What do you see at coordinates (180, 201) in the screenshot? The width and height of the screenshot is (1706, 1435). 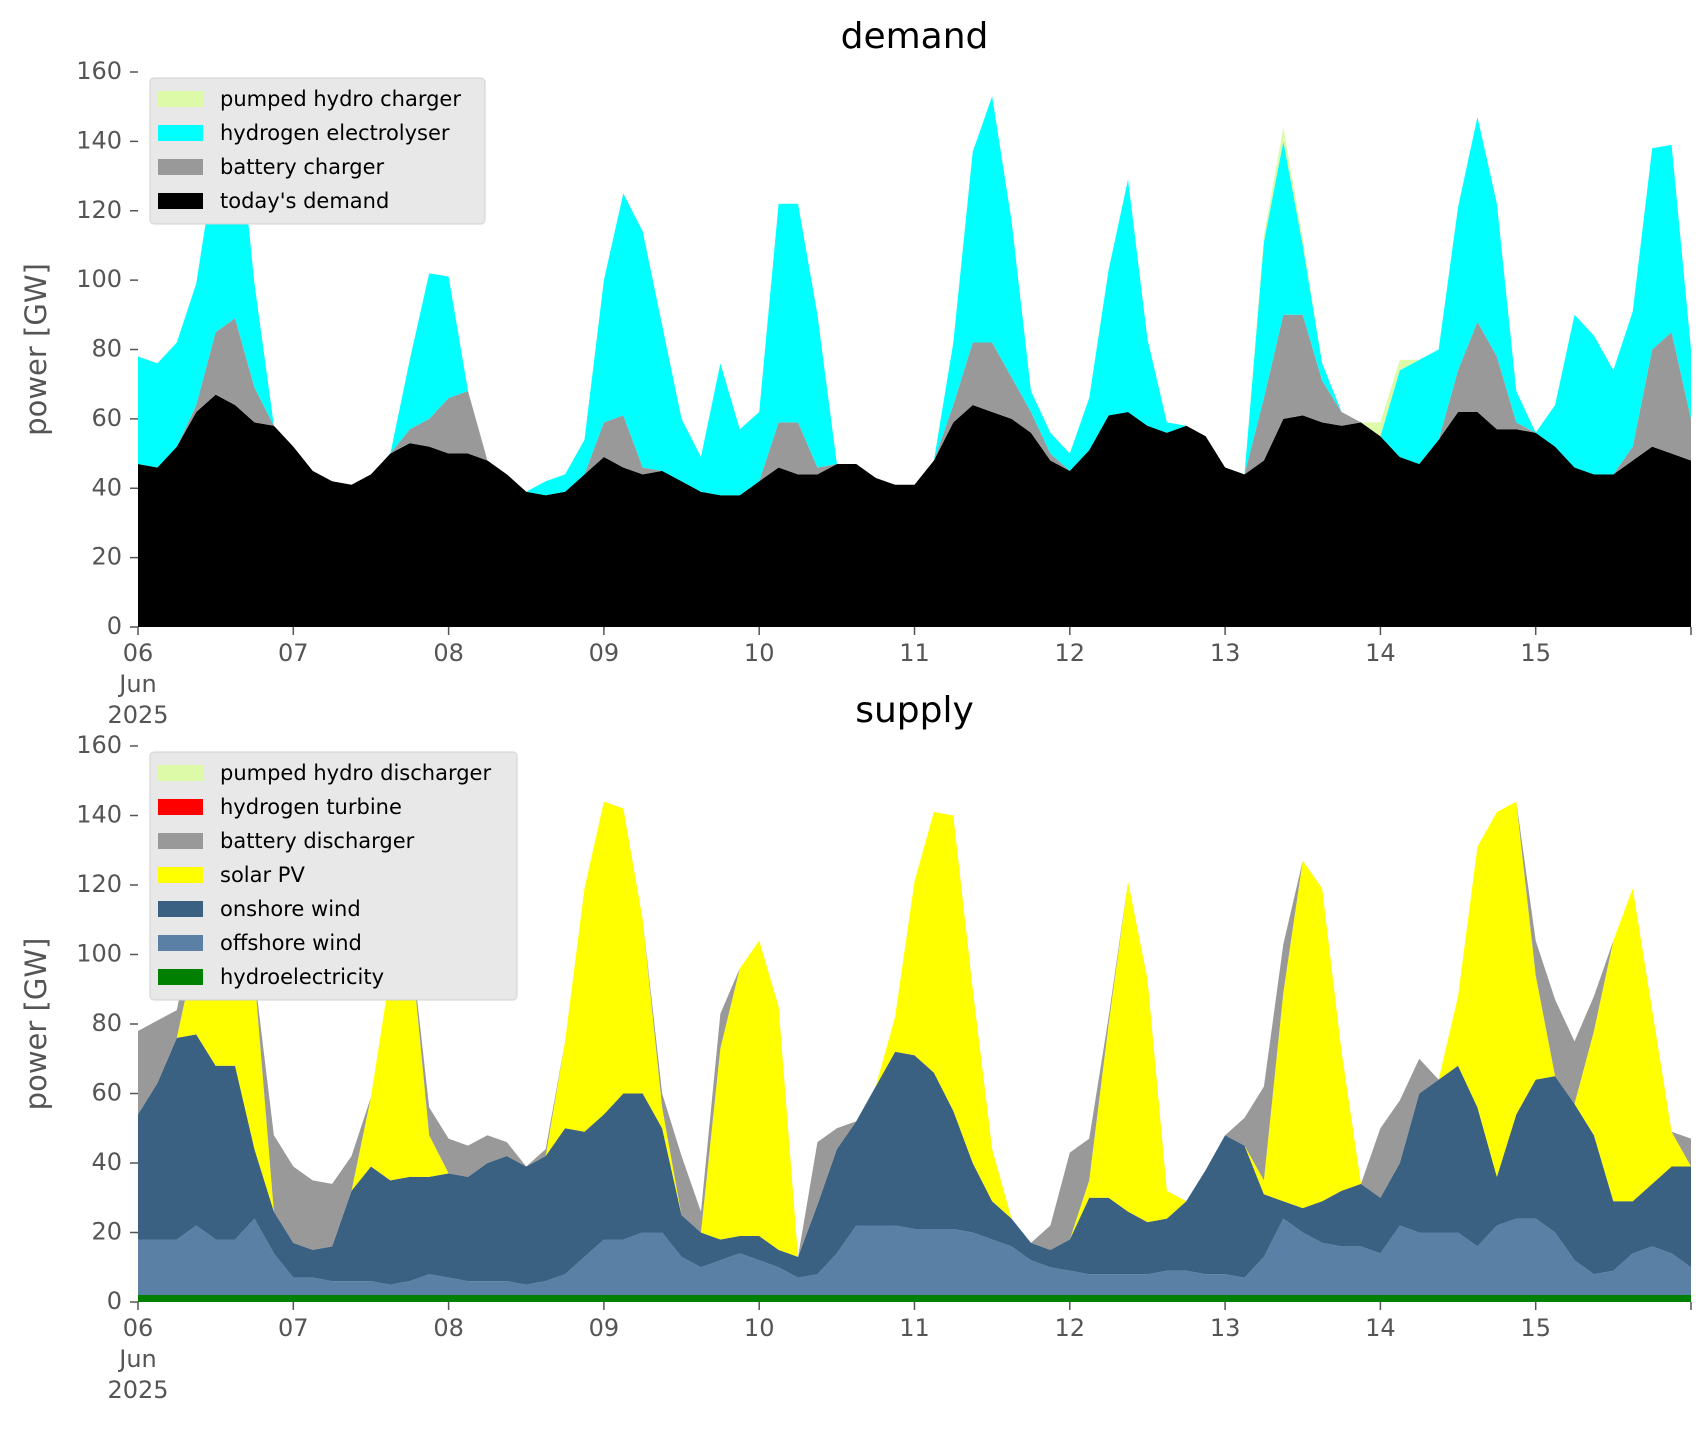 I see `legend-swatch-today-s-demand` at bounding box center [180, 201].